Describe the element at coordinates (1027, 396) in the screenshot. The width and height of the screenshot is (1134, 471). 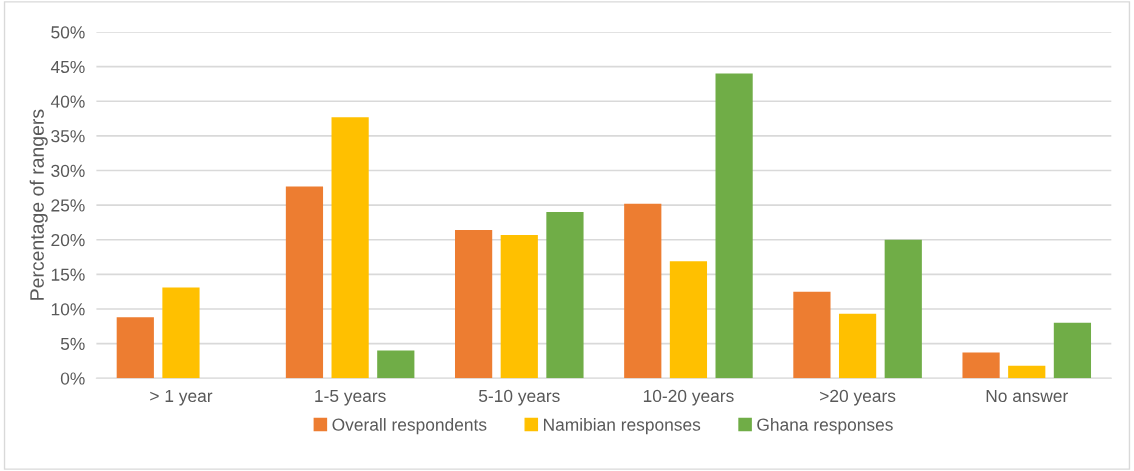
I see `x-tick-label: No answer` at that location.